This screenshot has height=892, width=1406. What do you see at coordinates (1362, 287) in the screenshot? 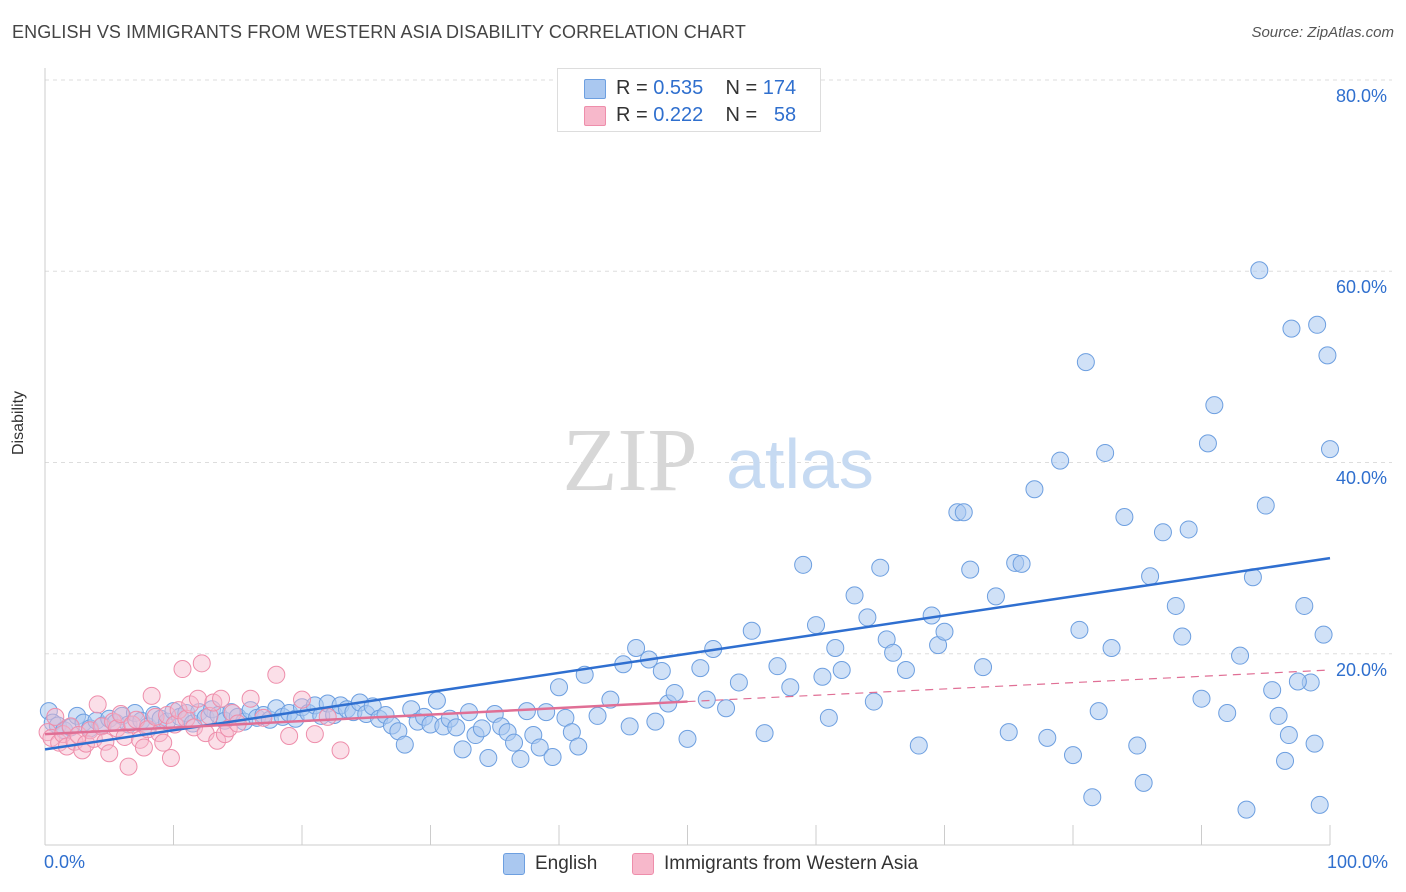
I see `y-tick-60: 60.0%` at bounding box center [1362, 287].